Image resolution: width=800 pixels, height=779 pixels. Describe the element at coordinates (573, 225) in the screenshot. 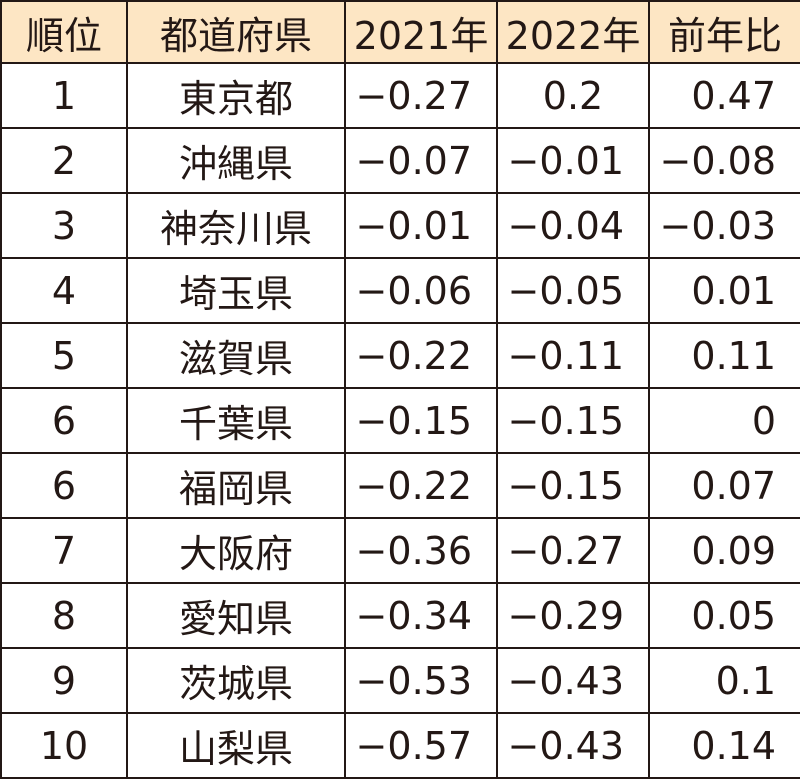

I see `cell-2022: −0.04` at that location.